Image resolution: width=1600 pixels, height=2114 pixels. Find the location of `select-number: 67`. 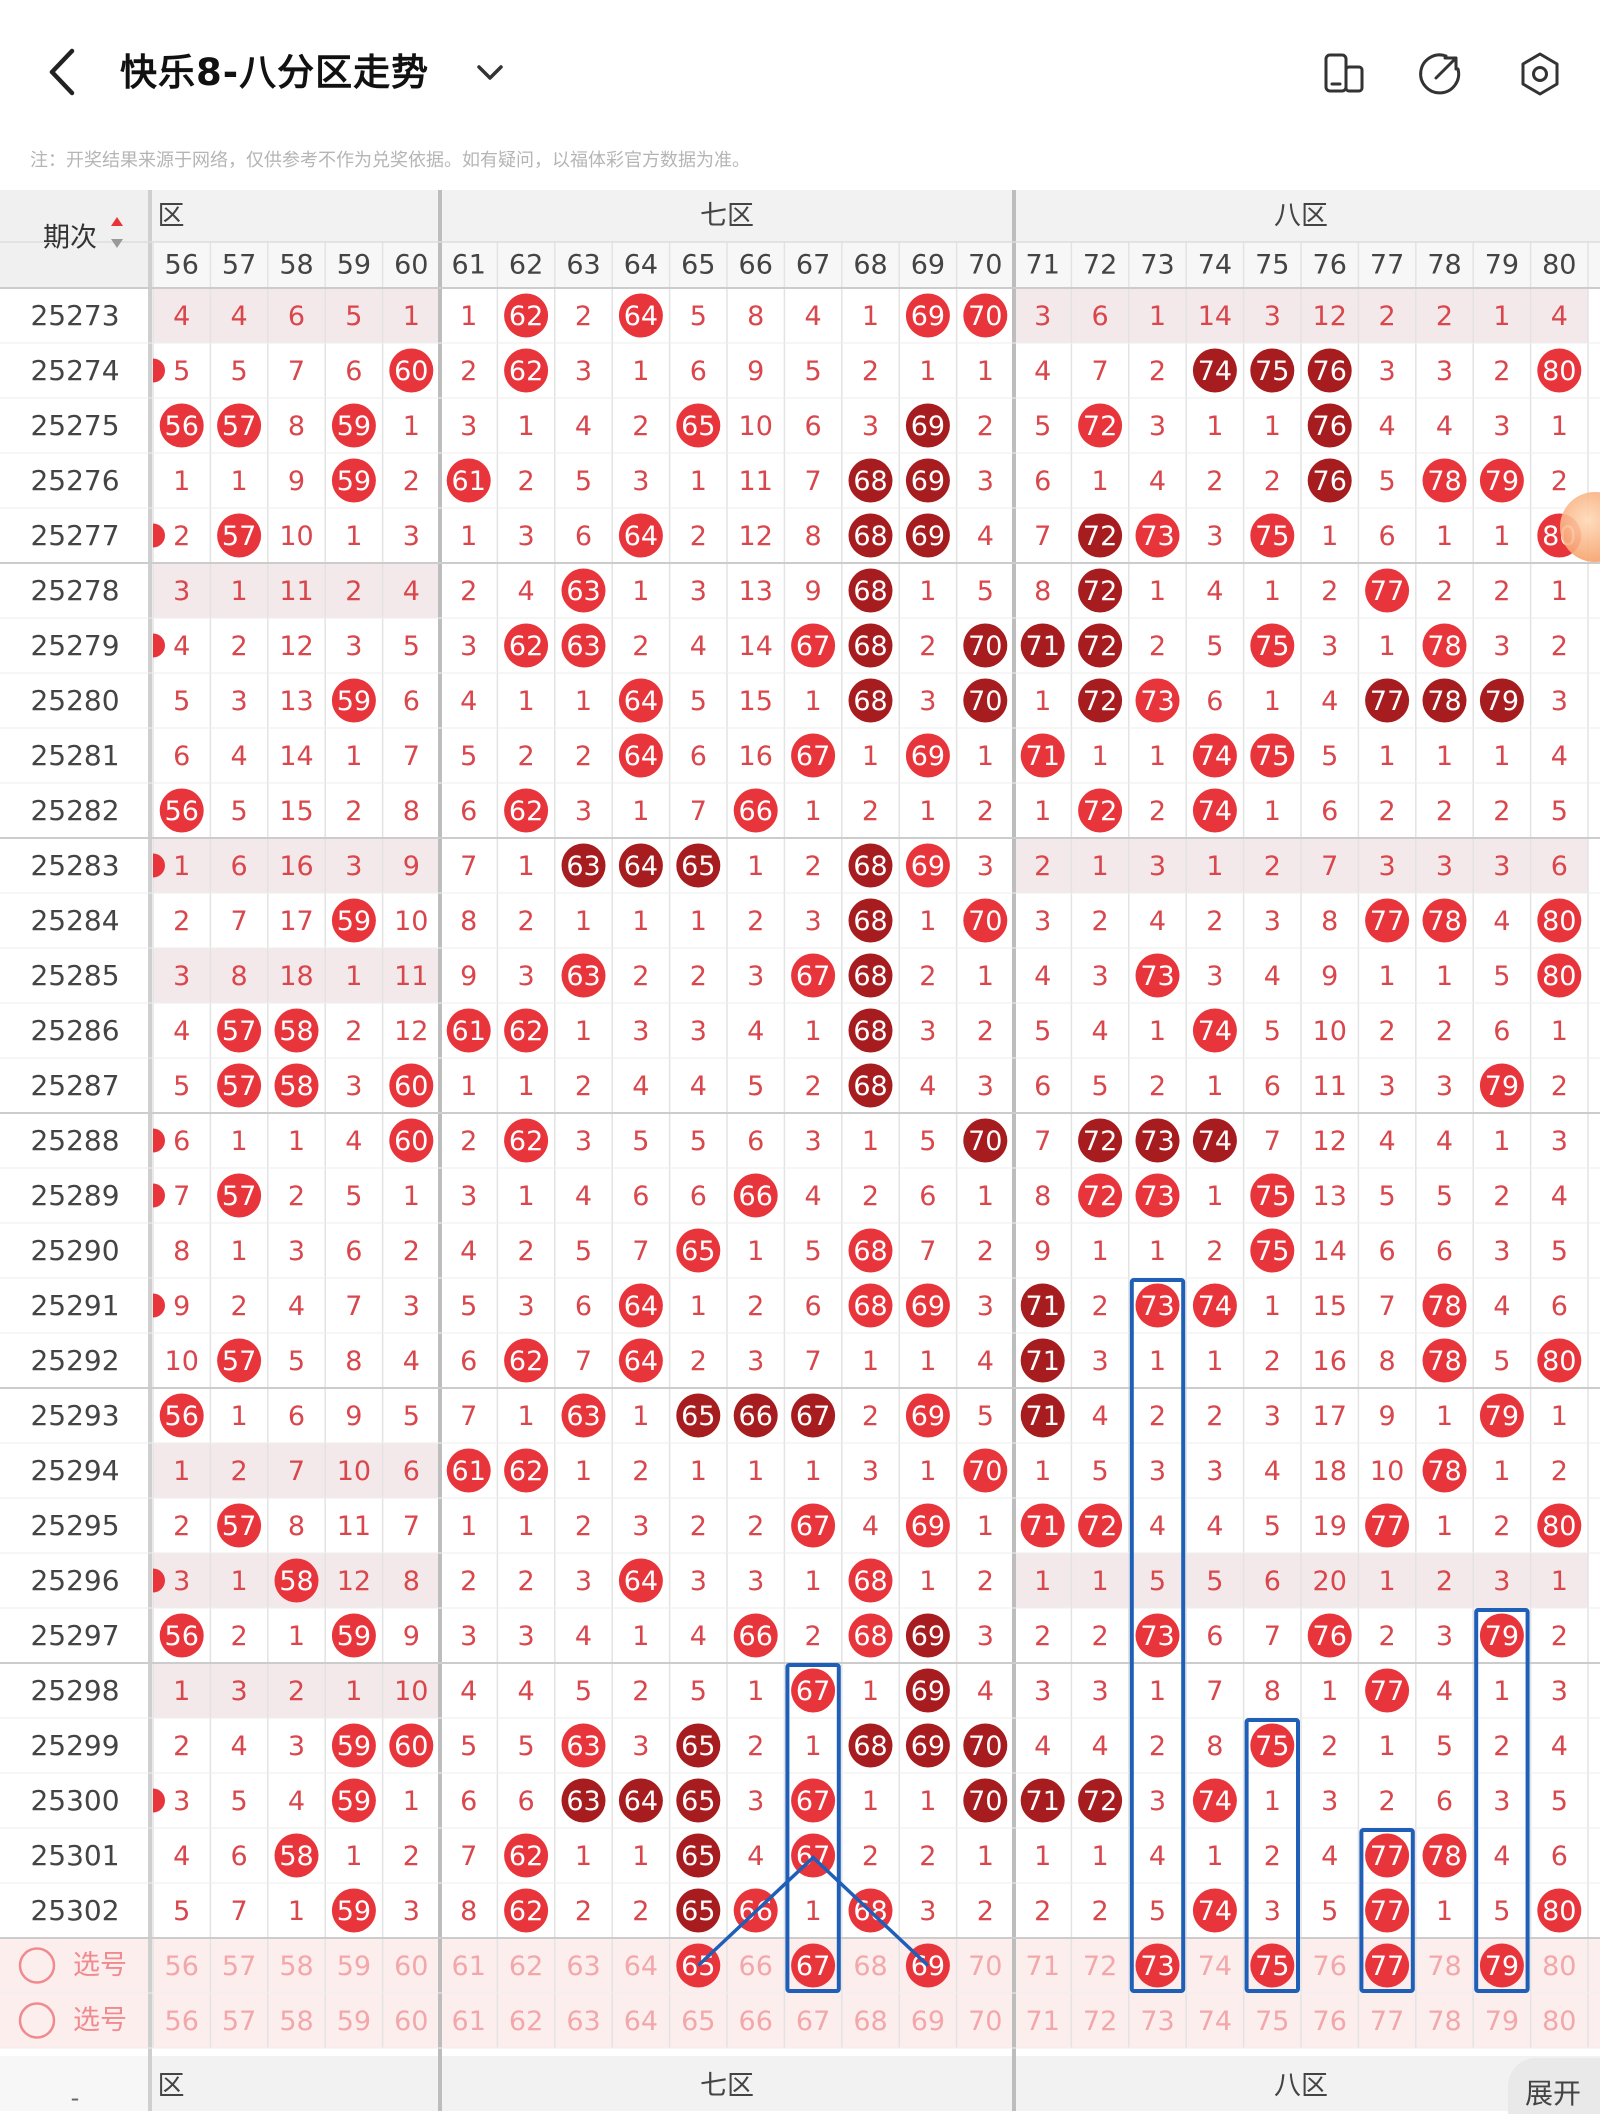

select-number: 67 is located at coordinates (813, 2021).